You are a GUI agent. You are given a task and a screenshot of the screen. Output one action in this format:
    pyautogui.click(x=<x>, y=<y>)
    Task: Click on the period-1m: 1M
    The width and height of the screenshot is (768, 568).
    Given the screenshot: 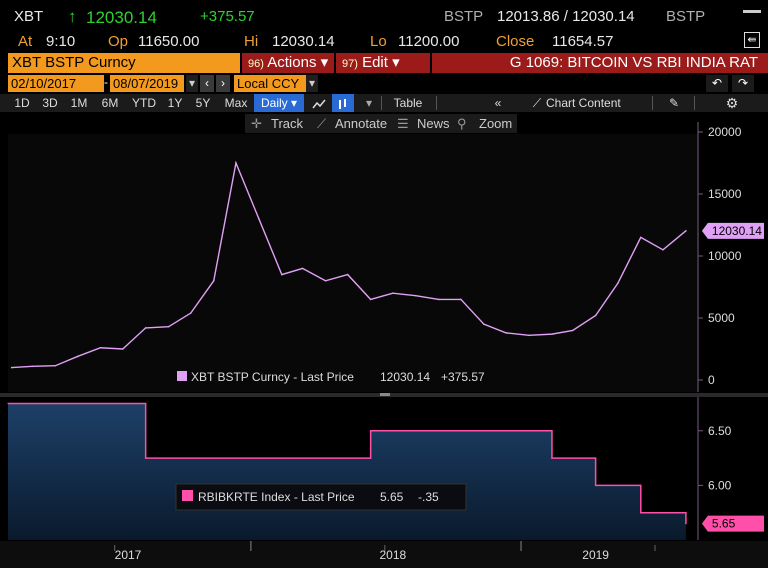 What is the action you would take?
    pyautogui.click(x=79, y=103)
    